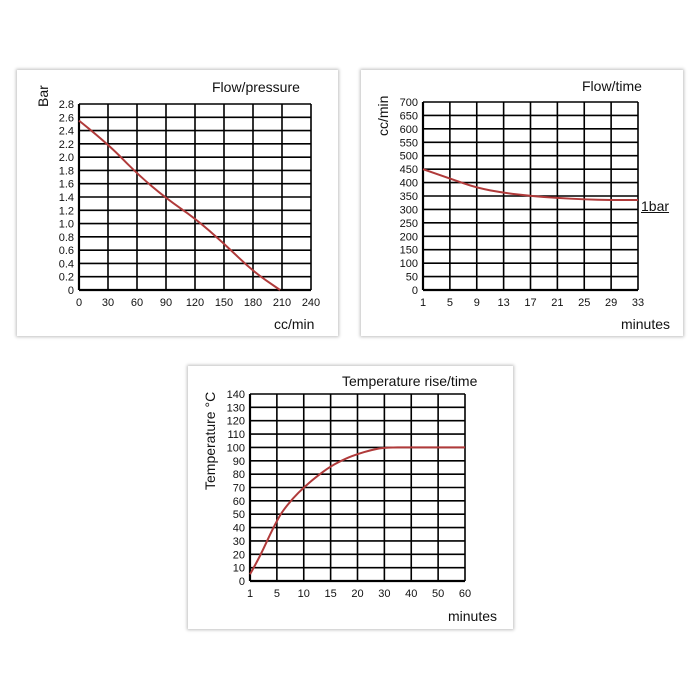 This screenshot has width=700, height=700. I want to click on y-tick-label: 700, so click(409, 103).